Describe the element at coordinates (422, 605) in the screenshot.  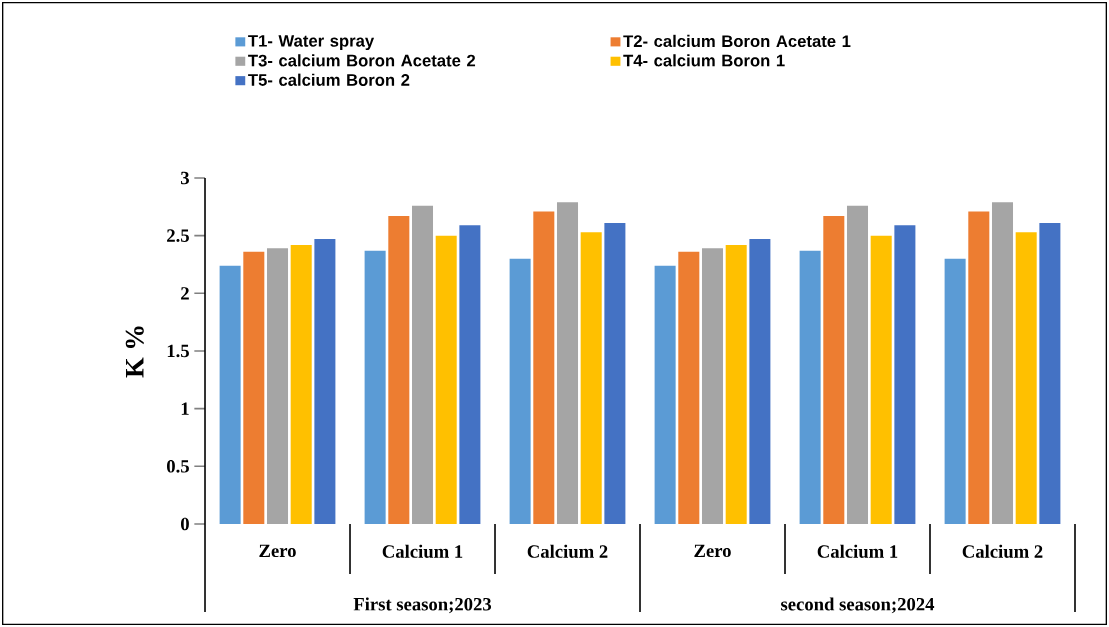
I see `text: First season;2023` at that location.